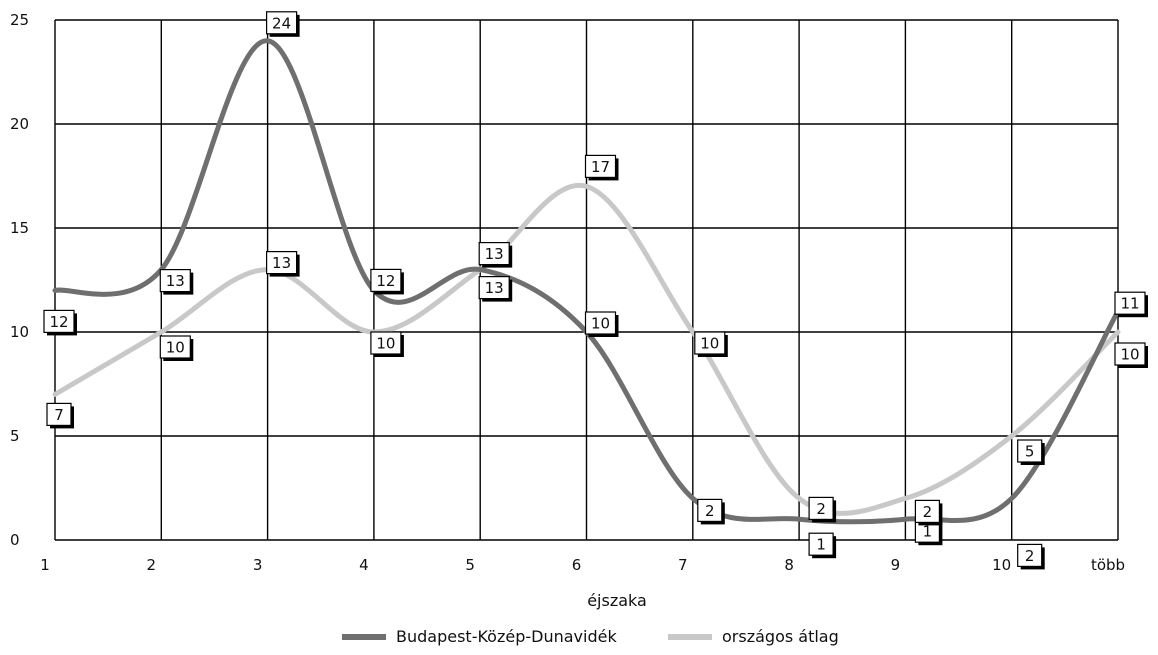 The height and width of the screenshot is (655, 1158). Describe the element at coordinates (152, 565) in the screenshot. I see `x-tick-label: 2` at that location.